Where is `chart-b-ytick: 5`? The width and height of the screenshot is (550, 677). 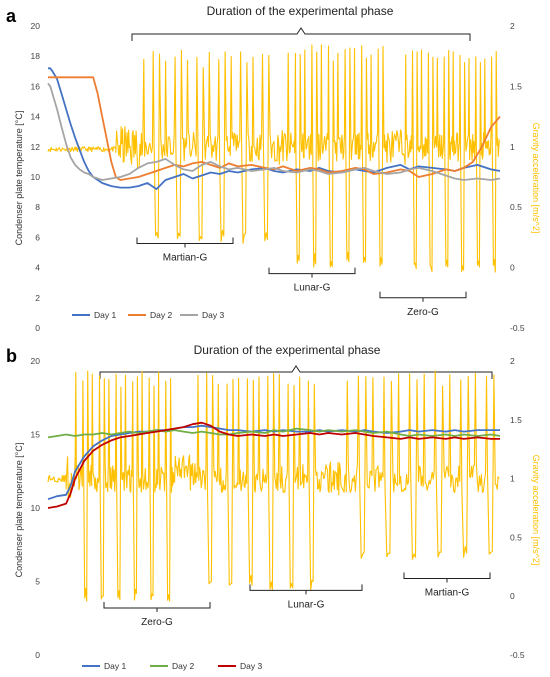
chart-b-ytick: 5 is located at coordinates (37, 582).